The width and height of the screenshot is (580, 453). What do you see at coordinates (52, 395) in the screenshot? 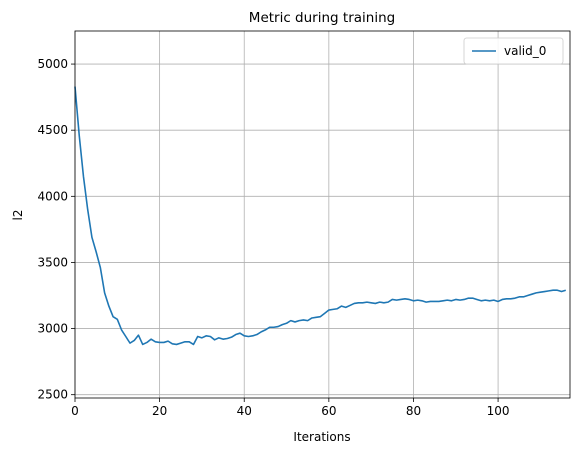
I see `y-tick-label: 2500` at bounding box center [52, 395].